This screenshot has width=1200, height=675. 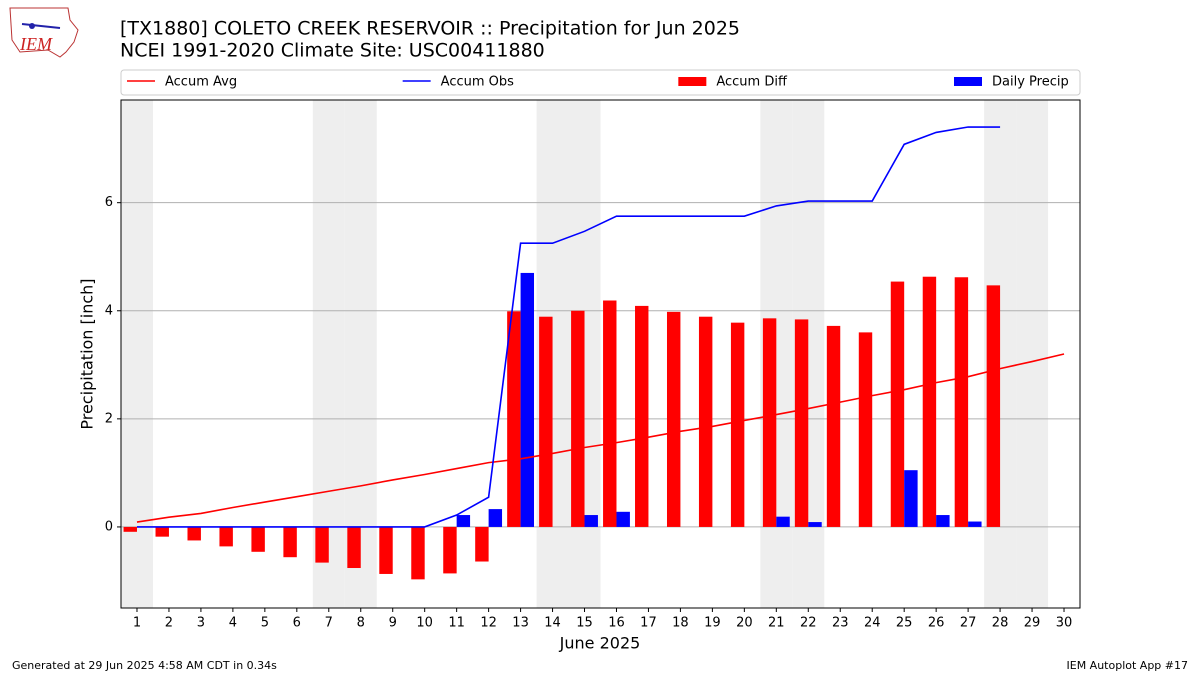 What do you see at coordinates (332, 51) in the screenshot?
I see `chart-subtitle: NCEI 1991-2020 Climate Site: USC00411880` at bounding box center [332, 51].